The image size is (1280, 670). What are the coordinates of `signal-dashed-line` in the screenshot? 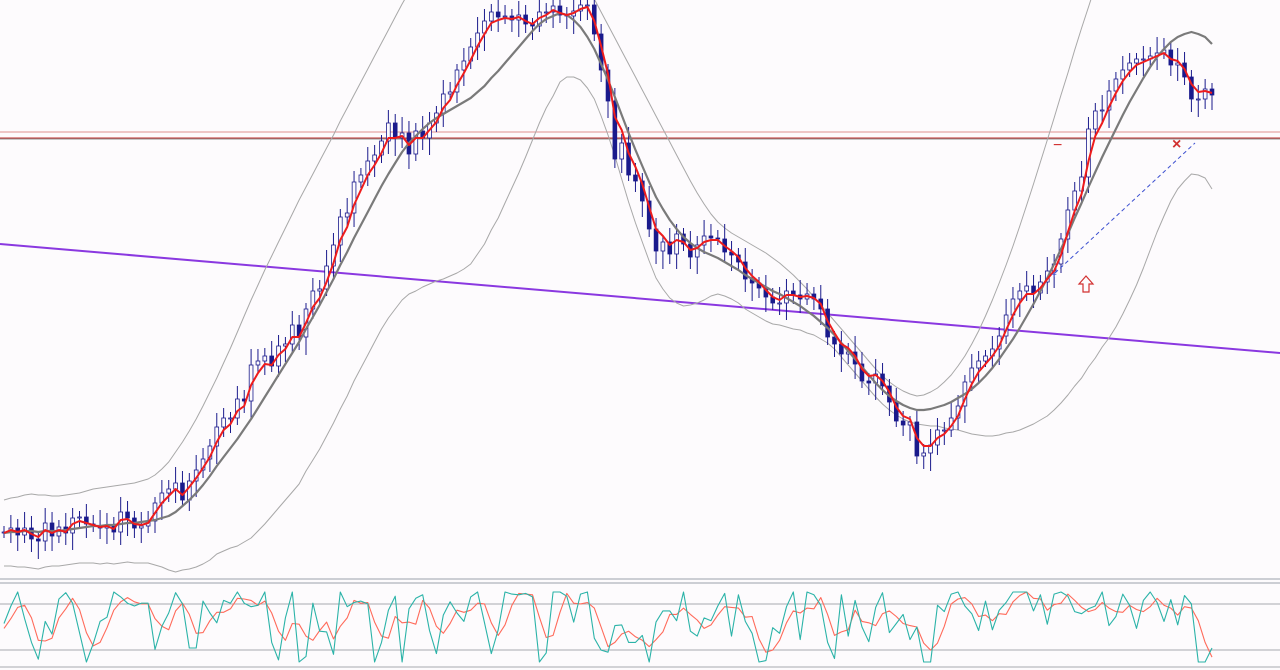 It's located at (1125, 208).